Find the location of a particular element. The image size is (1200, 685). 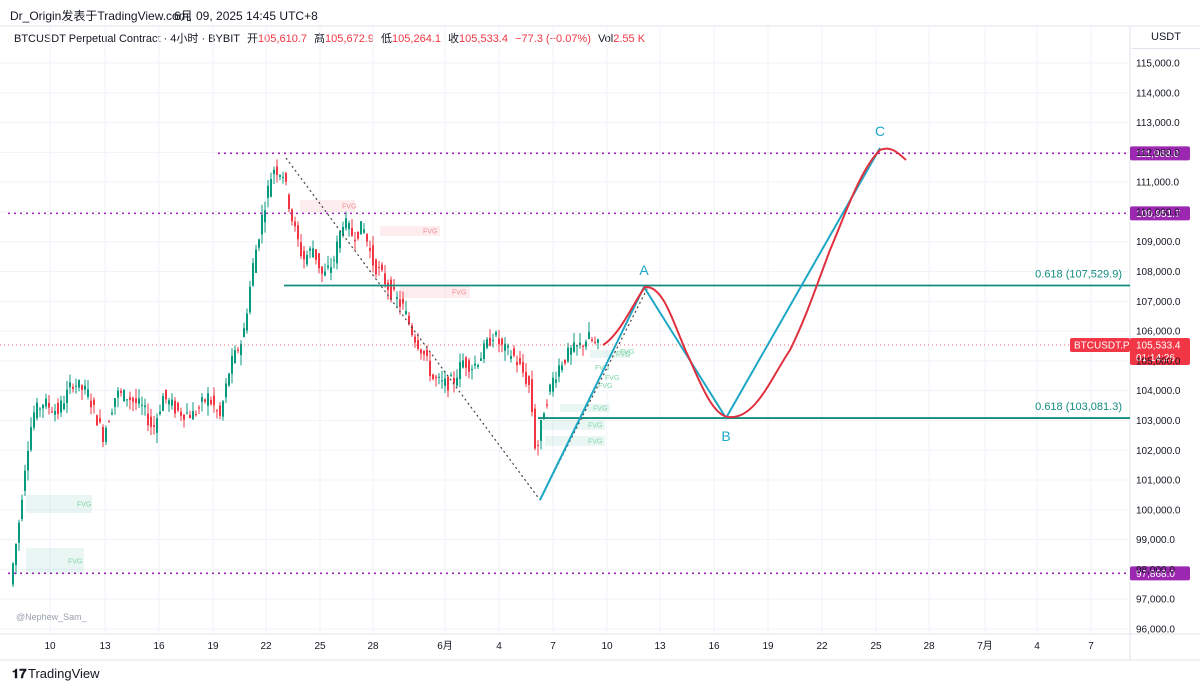

brand-name: TradingView is located at coordinates (64, 673).